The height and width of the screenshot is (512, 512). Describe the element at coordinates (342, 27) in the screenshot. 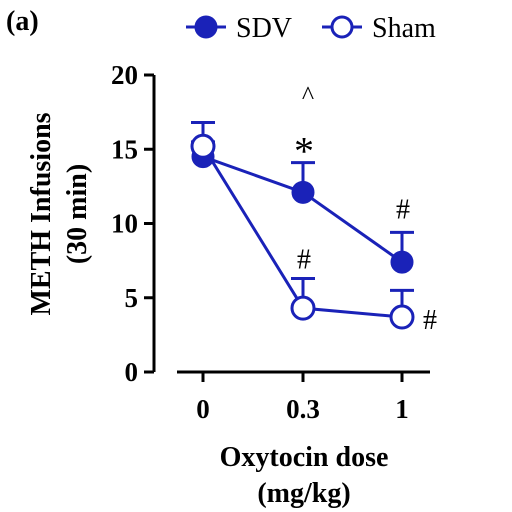

I see `legend-sham-marker` at that location.